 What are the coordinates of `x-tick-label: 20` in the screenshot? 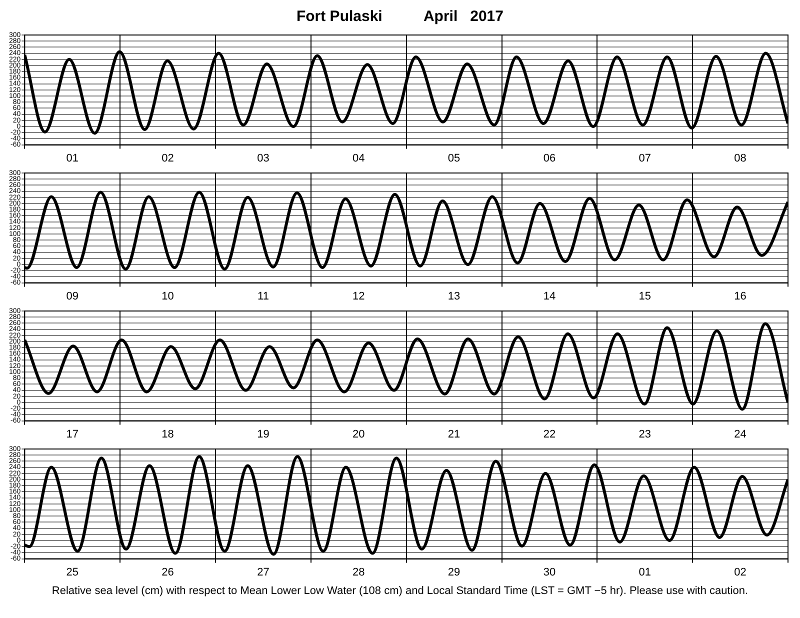 It's located at (358, 434).